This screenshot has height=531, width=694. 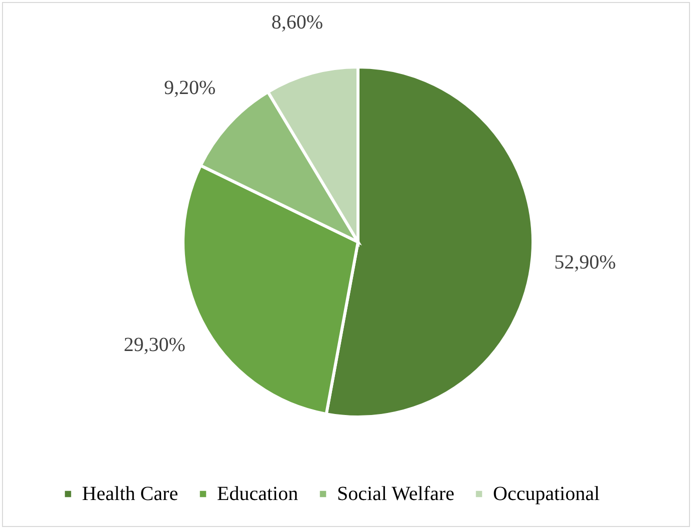 I want to click on legend-label: Health Care, so click(x=130, y=494).